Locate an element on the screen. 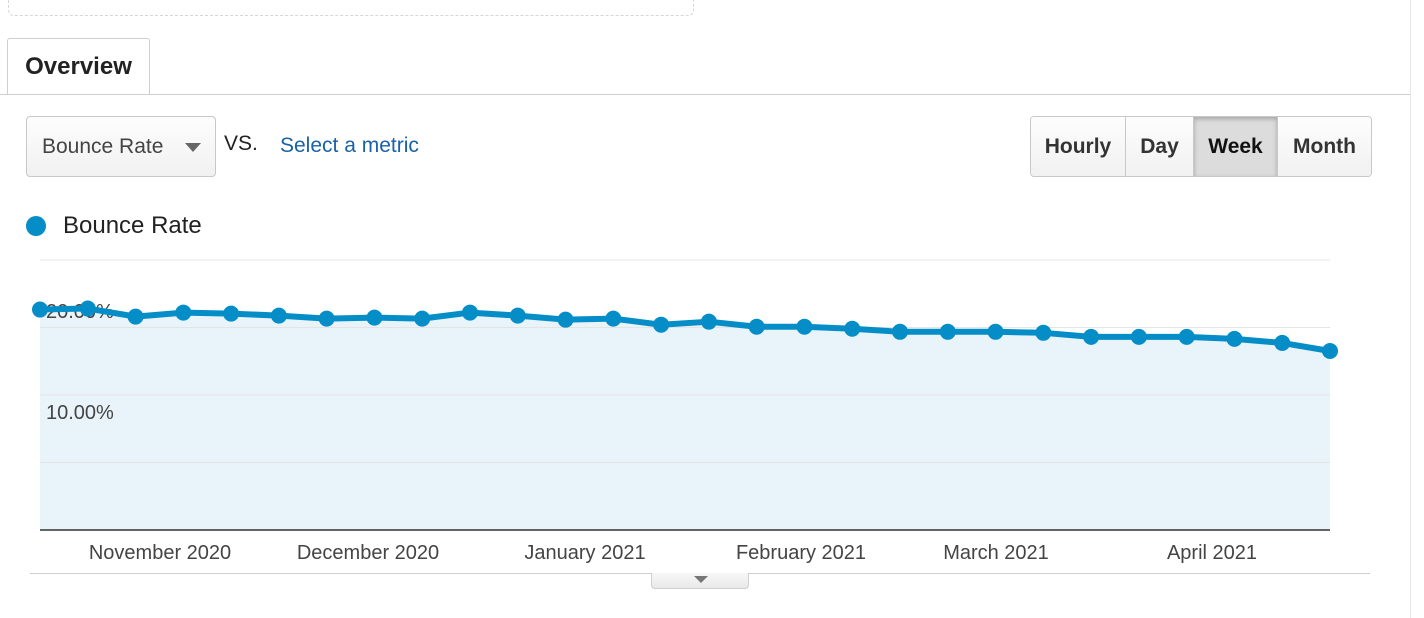 Image resolution: width=1424 pixels, height=618 pixels. metric-dropdown: Bounce Rate is located at coordinates (121, 146).